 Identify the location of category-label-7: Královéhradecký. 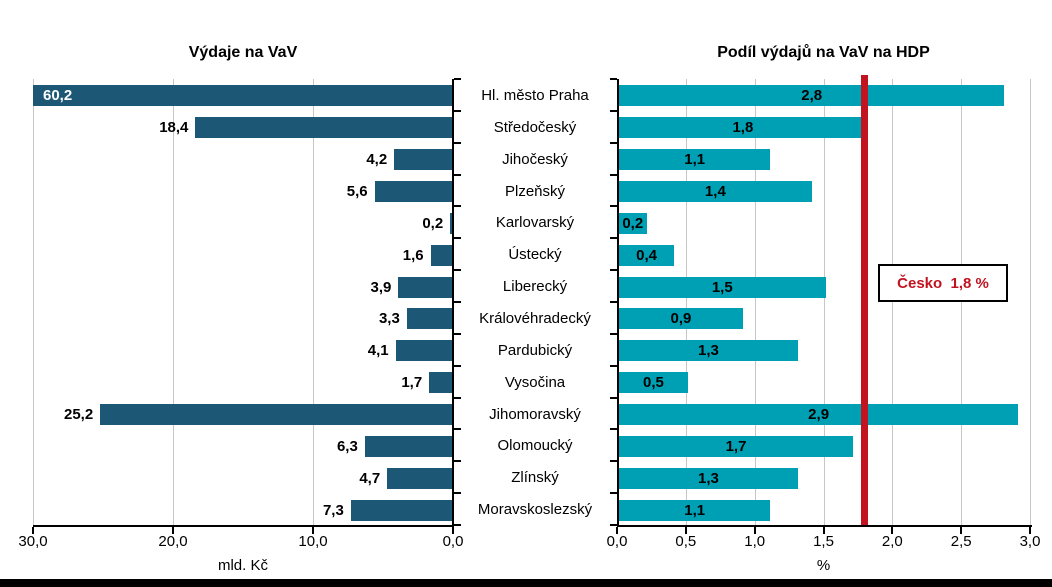
(535, 318).